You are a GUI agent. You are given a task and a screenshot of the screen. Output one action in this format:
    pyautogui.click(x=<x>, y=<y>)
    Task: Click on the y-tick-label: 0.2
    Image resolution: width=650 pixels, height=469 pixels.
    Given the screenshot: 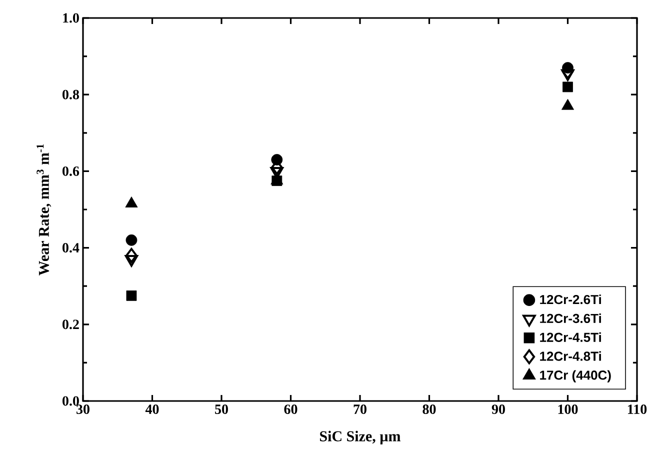 What is the action you would take?
    pyautogui.click(x=70, y=325)
    